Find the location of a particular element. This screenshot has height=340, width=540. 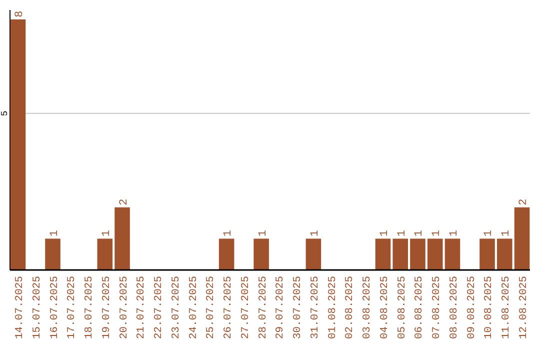

x-tick-label: 28.07.2025 is located at coordinates (263, 308).